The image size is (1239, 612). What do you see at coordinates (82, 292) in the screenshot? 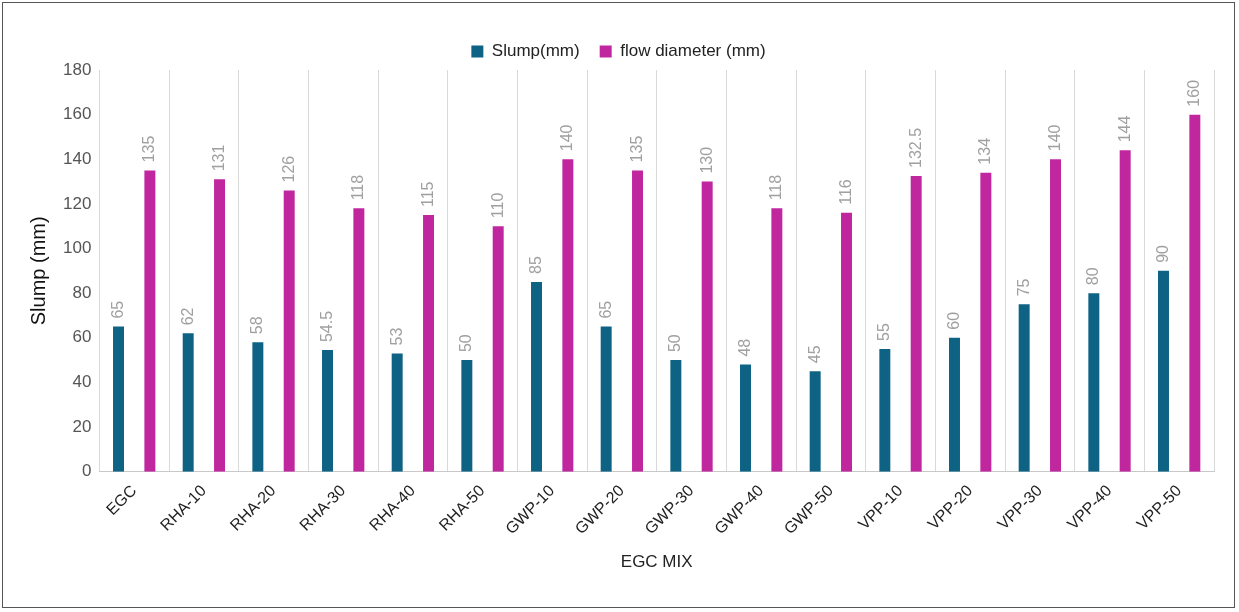
I see `y-tick-label: 80` at bounding box center [82, 292].